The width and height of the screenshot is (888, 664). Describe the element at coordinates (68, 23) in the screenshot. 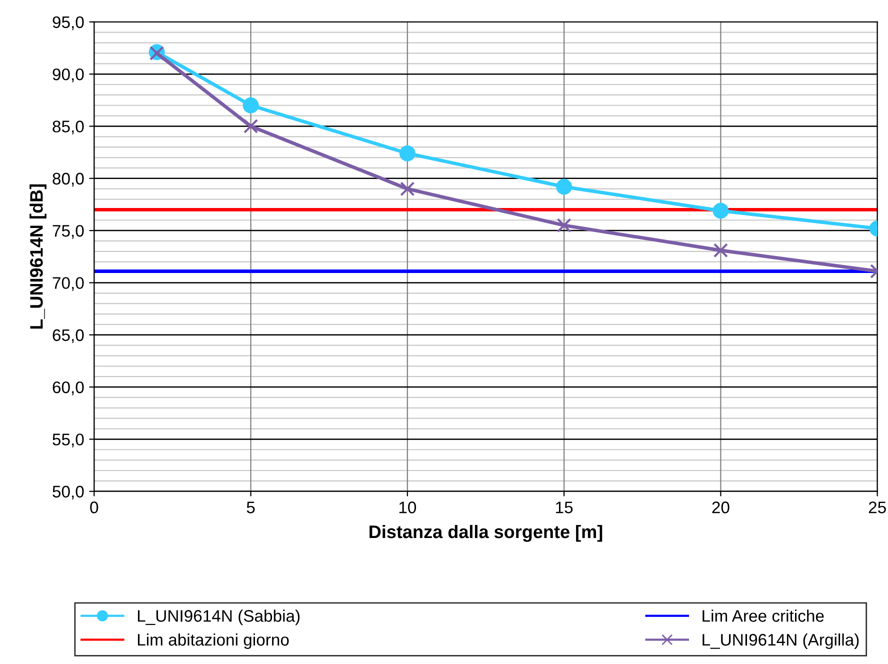

I see `y-tick-label: 95,0` at that location.